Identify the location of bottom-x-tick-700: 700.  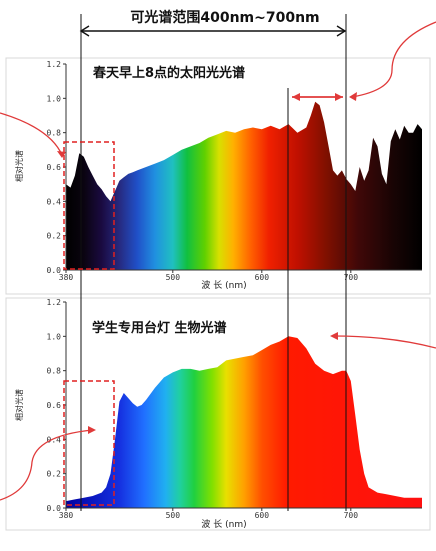
(351, 515).